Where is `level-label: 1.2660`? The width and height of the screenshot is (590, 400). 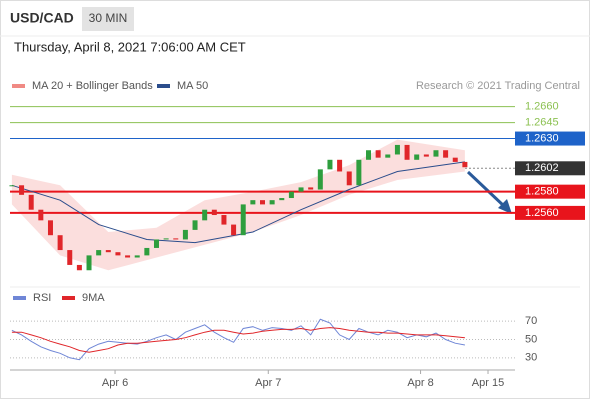
level-label: 1.2660 is located at coordinates (542, 107).